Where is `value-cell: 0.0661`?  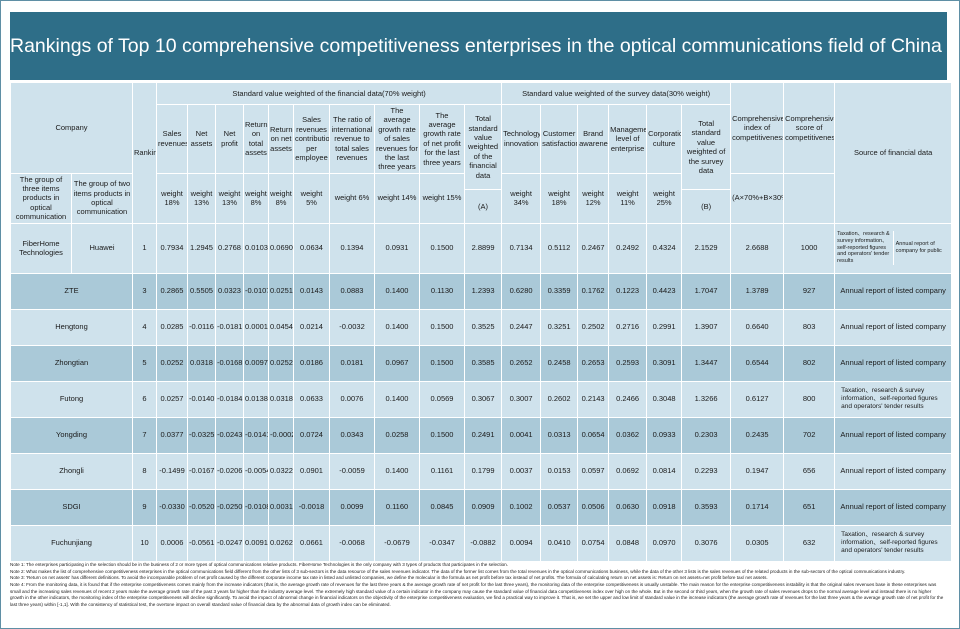 value-cell: 0.0661 is located at coordinates (312, 543).